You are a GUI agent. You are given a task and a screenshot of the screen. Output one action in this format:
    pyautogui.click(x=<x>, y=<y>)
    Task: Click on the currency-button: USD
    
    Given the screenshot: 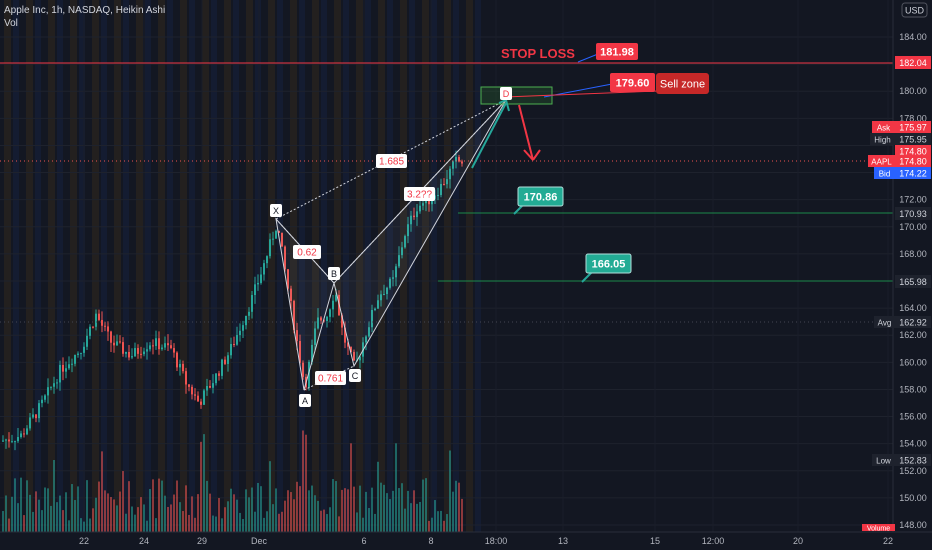 What is the action you would take?
    pyautogui.click(x=914, y=10)
    